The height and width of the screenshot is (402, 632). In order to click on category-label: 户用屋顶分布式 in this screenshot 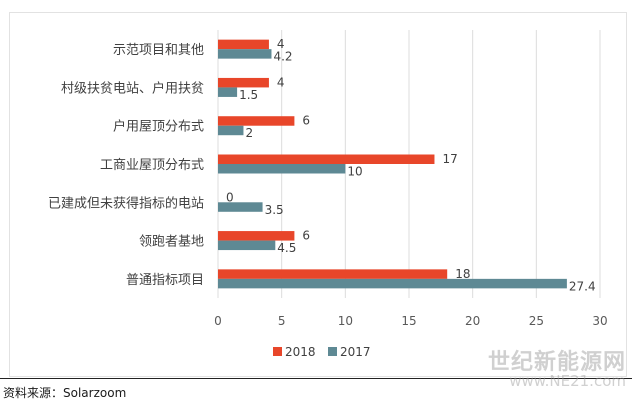, I will do `click(158, 127)`.